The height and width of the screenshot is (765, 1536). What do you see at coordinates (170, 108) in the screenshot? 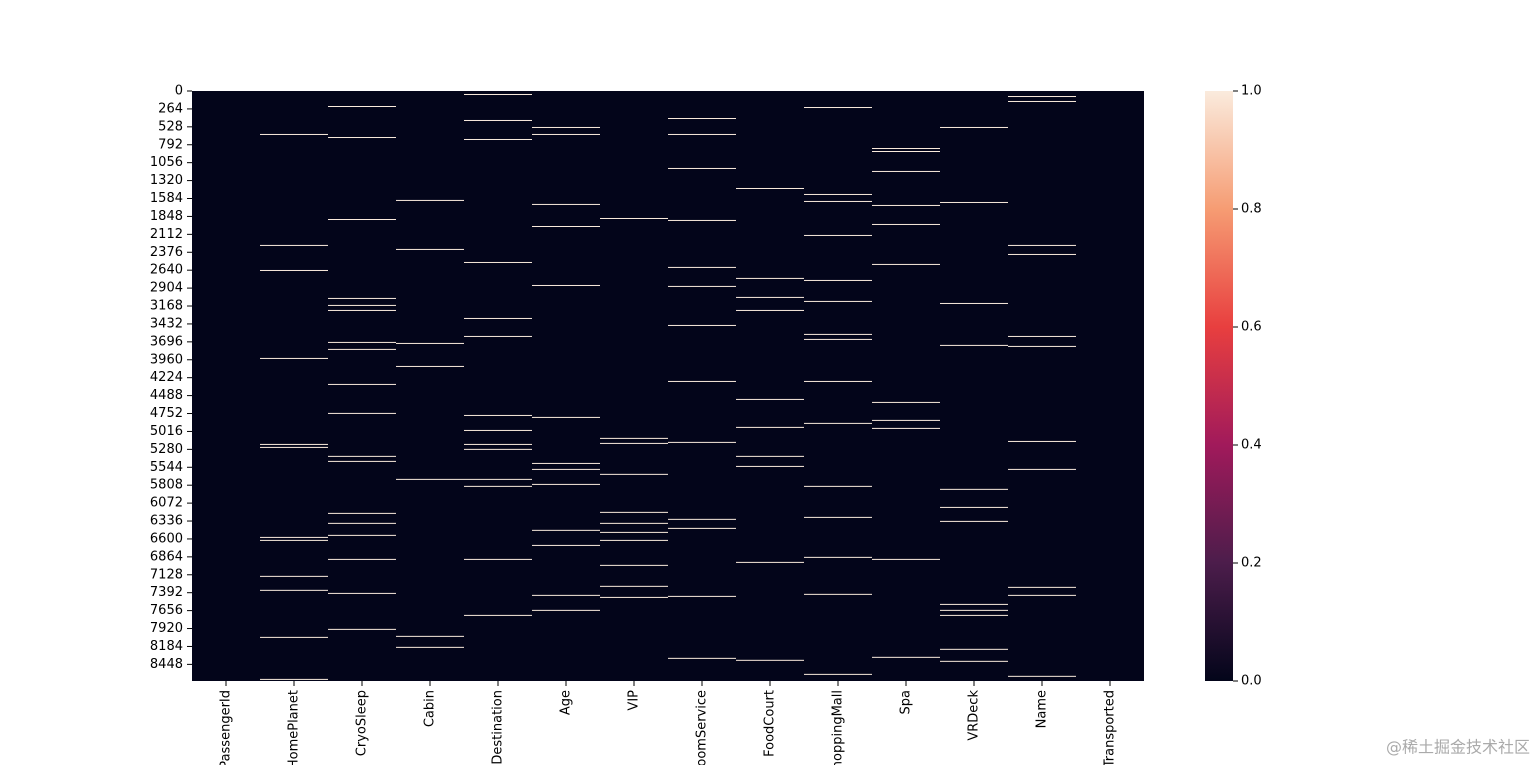
I see `y-tick-label: 264` at bounding box center [170, 108].